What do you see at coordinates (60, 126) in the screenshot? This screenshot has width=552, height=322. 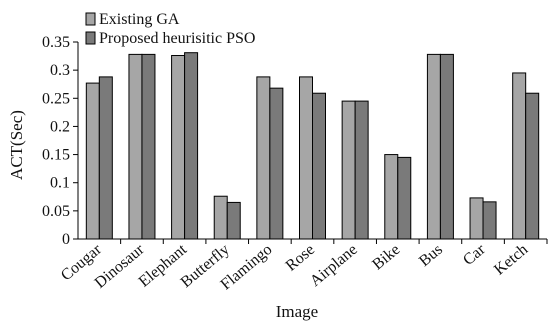 I see `y-tick-label: 0.2` at bounding box center [60, 126].